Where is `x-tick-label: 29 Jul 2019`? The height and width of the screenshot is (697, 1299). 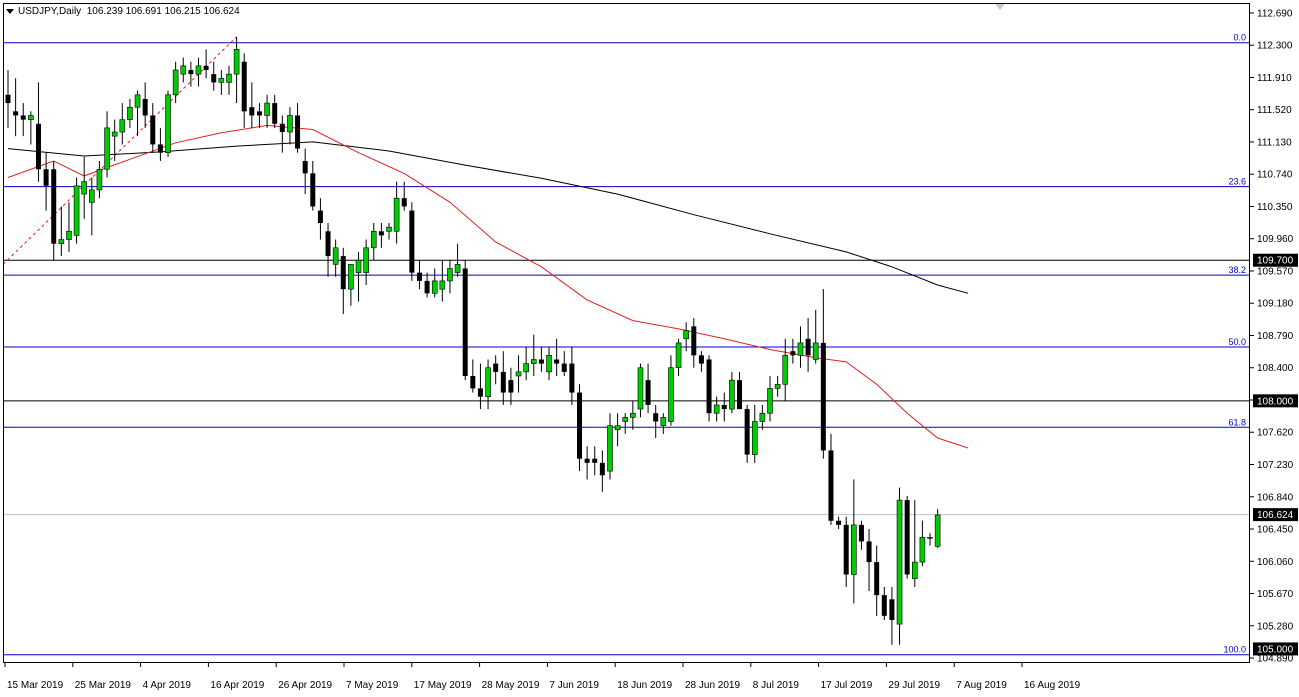
x-tick-label: 29 Jul 2019 is located at coordinates (914, 685).